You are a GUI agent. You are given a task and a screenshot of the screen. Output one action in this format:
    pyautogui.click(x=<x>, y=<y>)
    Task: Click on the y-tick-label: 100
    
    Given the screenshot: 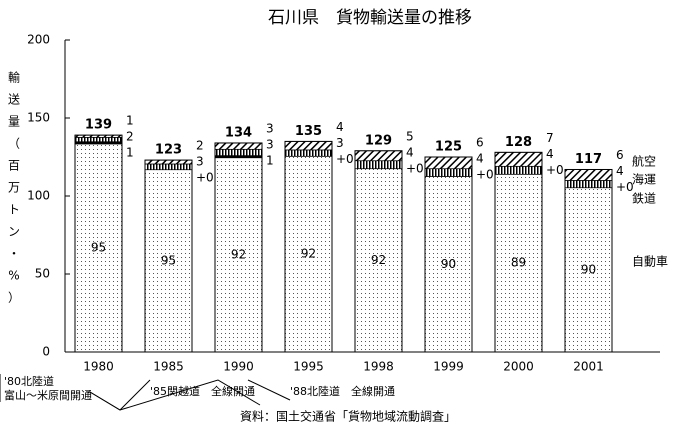 What is the action you would take?
    pyautogui.click(x=38, y=196)
    